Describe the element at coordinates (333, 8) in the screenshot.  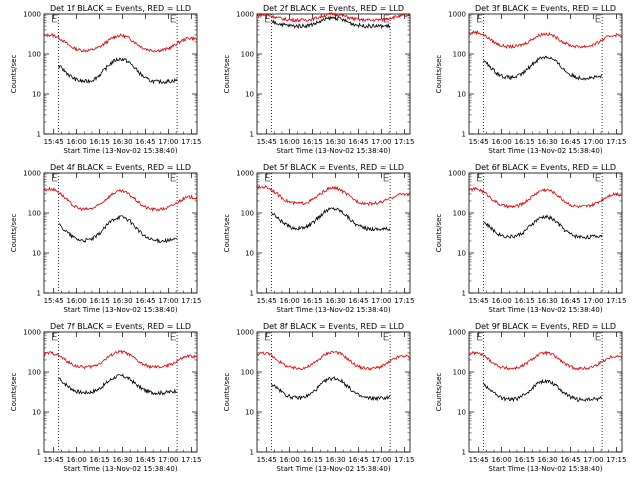
I see `panel-title: Det 2f BLACK = Events, RED = LLD` at that location.